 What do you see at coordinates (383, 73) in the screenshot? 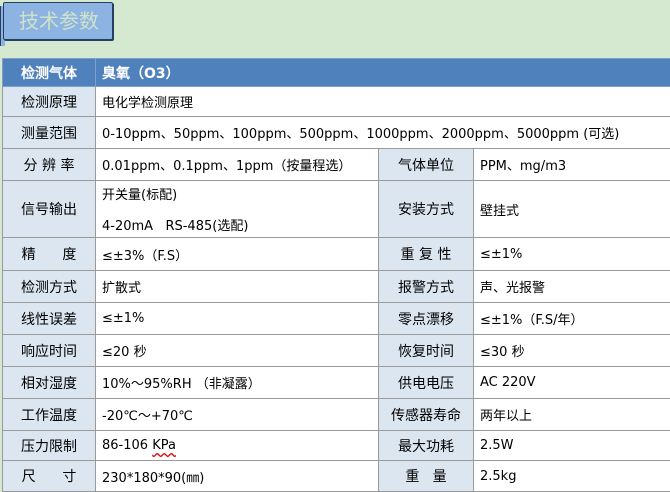
I see `header-value: 臭氧（O3）` at bounding box center [383, 73].